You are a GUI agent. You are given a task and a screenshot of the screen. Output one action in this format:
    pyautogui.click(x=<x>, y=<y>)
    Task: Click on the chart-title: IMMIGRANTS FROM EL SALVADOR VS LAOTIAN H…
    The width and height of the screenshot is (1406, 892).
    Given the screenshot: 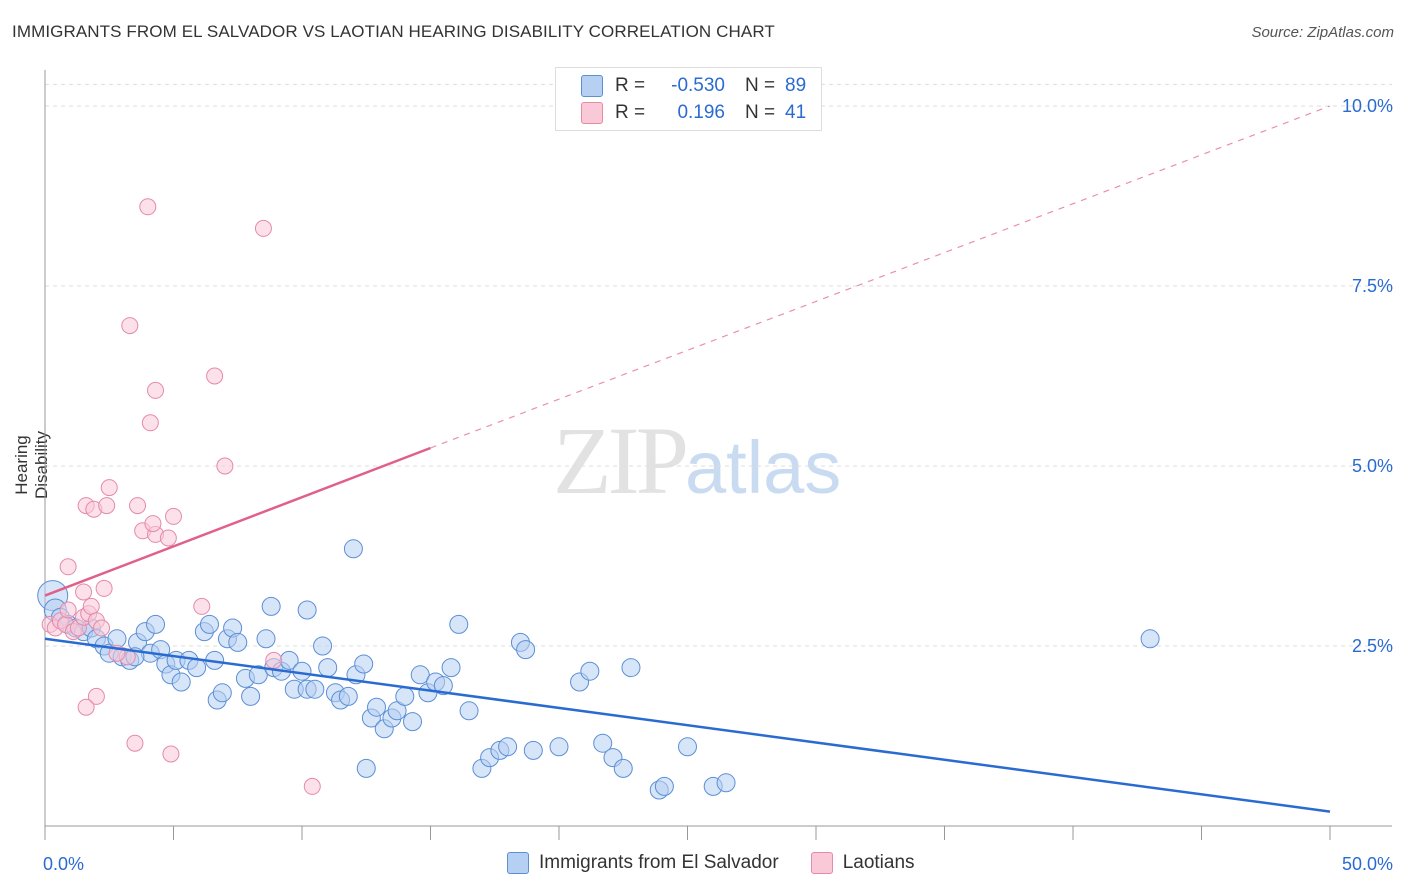 What is the action you would take?
    pyautogui.click(x=393, y=31)
    